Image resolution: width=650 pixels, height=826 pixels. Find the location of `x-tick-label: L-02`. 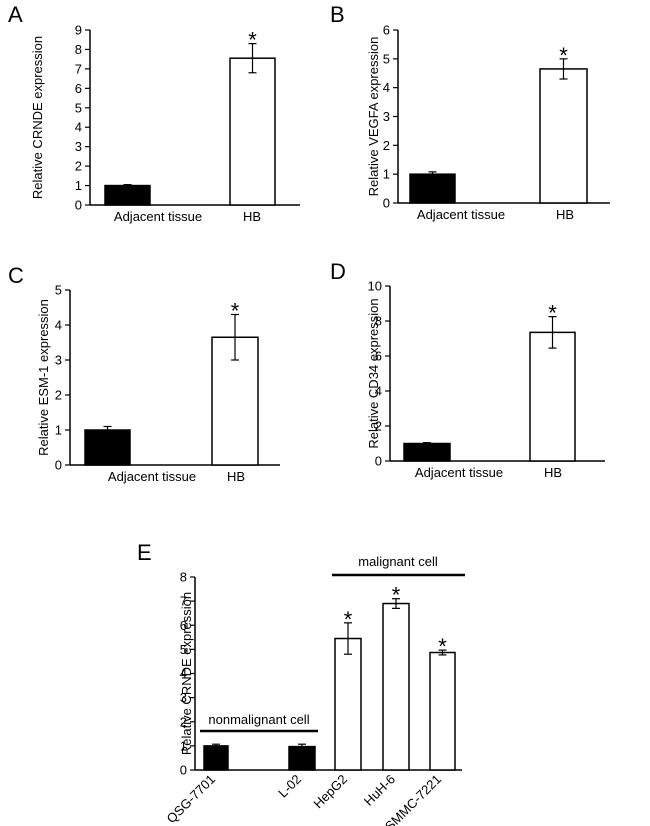

x-tick-label: L-02 is located at coordinates (289, 786).